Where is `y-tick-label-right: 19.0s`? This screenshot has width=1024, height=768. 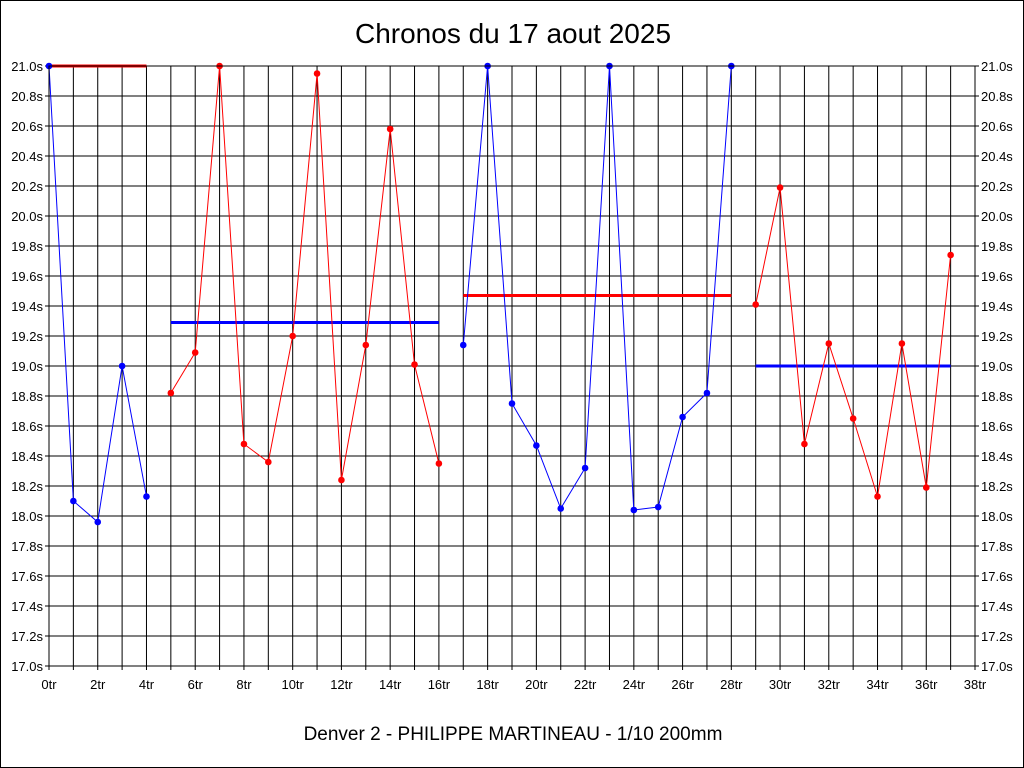 y-tick-label-right: 19.0s is located at coordinates (997, 366).